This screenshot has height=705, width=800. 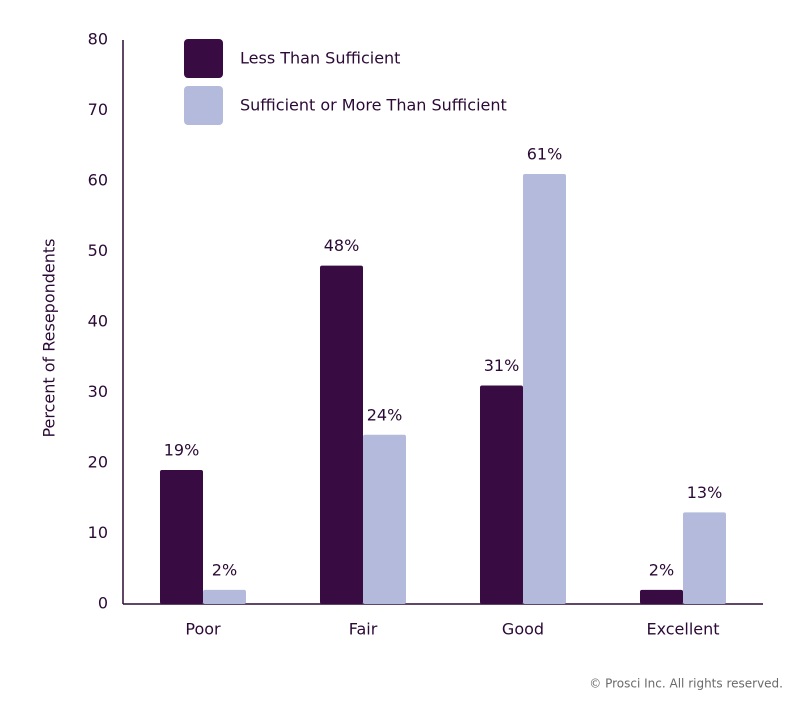 What do you see at coordinates (98, 250) in the screenshot?
I see `y-tick-label: 50` at bounding box center [98, 250].